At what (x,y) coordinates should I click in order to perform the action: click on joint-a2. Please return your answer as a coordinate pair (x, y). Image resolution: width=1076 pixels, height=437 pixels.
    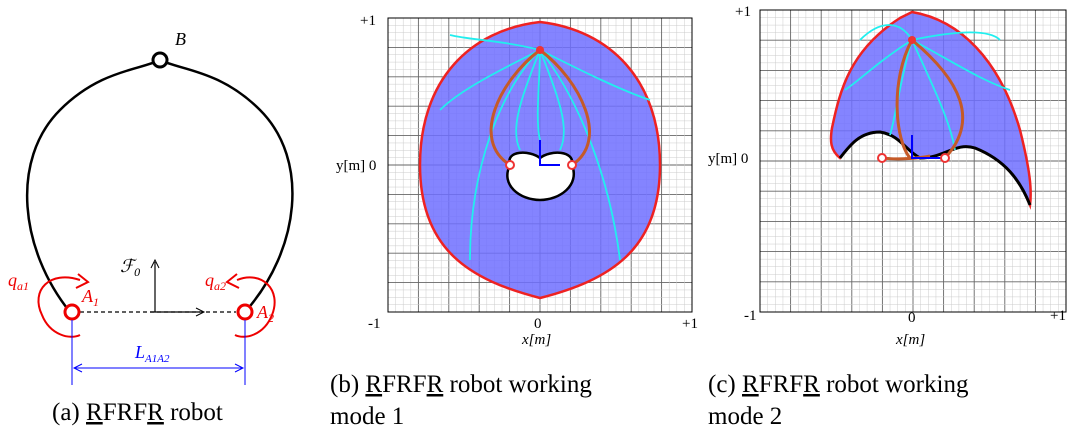
    Looking at the image, I should click on (245, 312).